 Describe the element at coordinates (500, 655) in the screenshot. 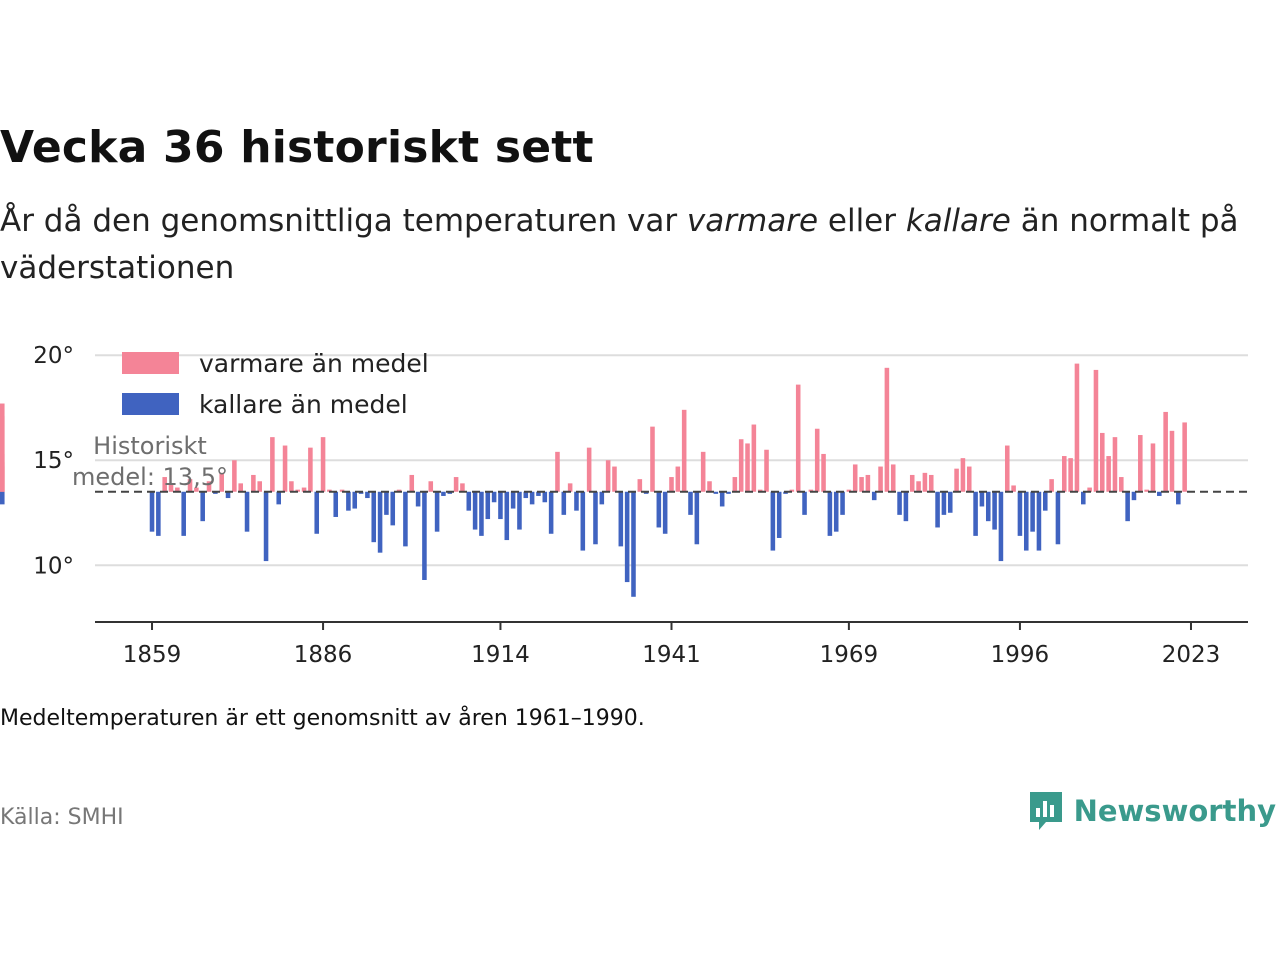

I see `x-tick-label: 1914` at that location.